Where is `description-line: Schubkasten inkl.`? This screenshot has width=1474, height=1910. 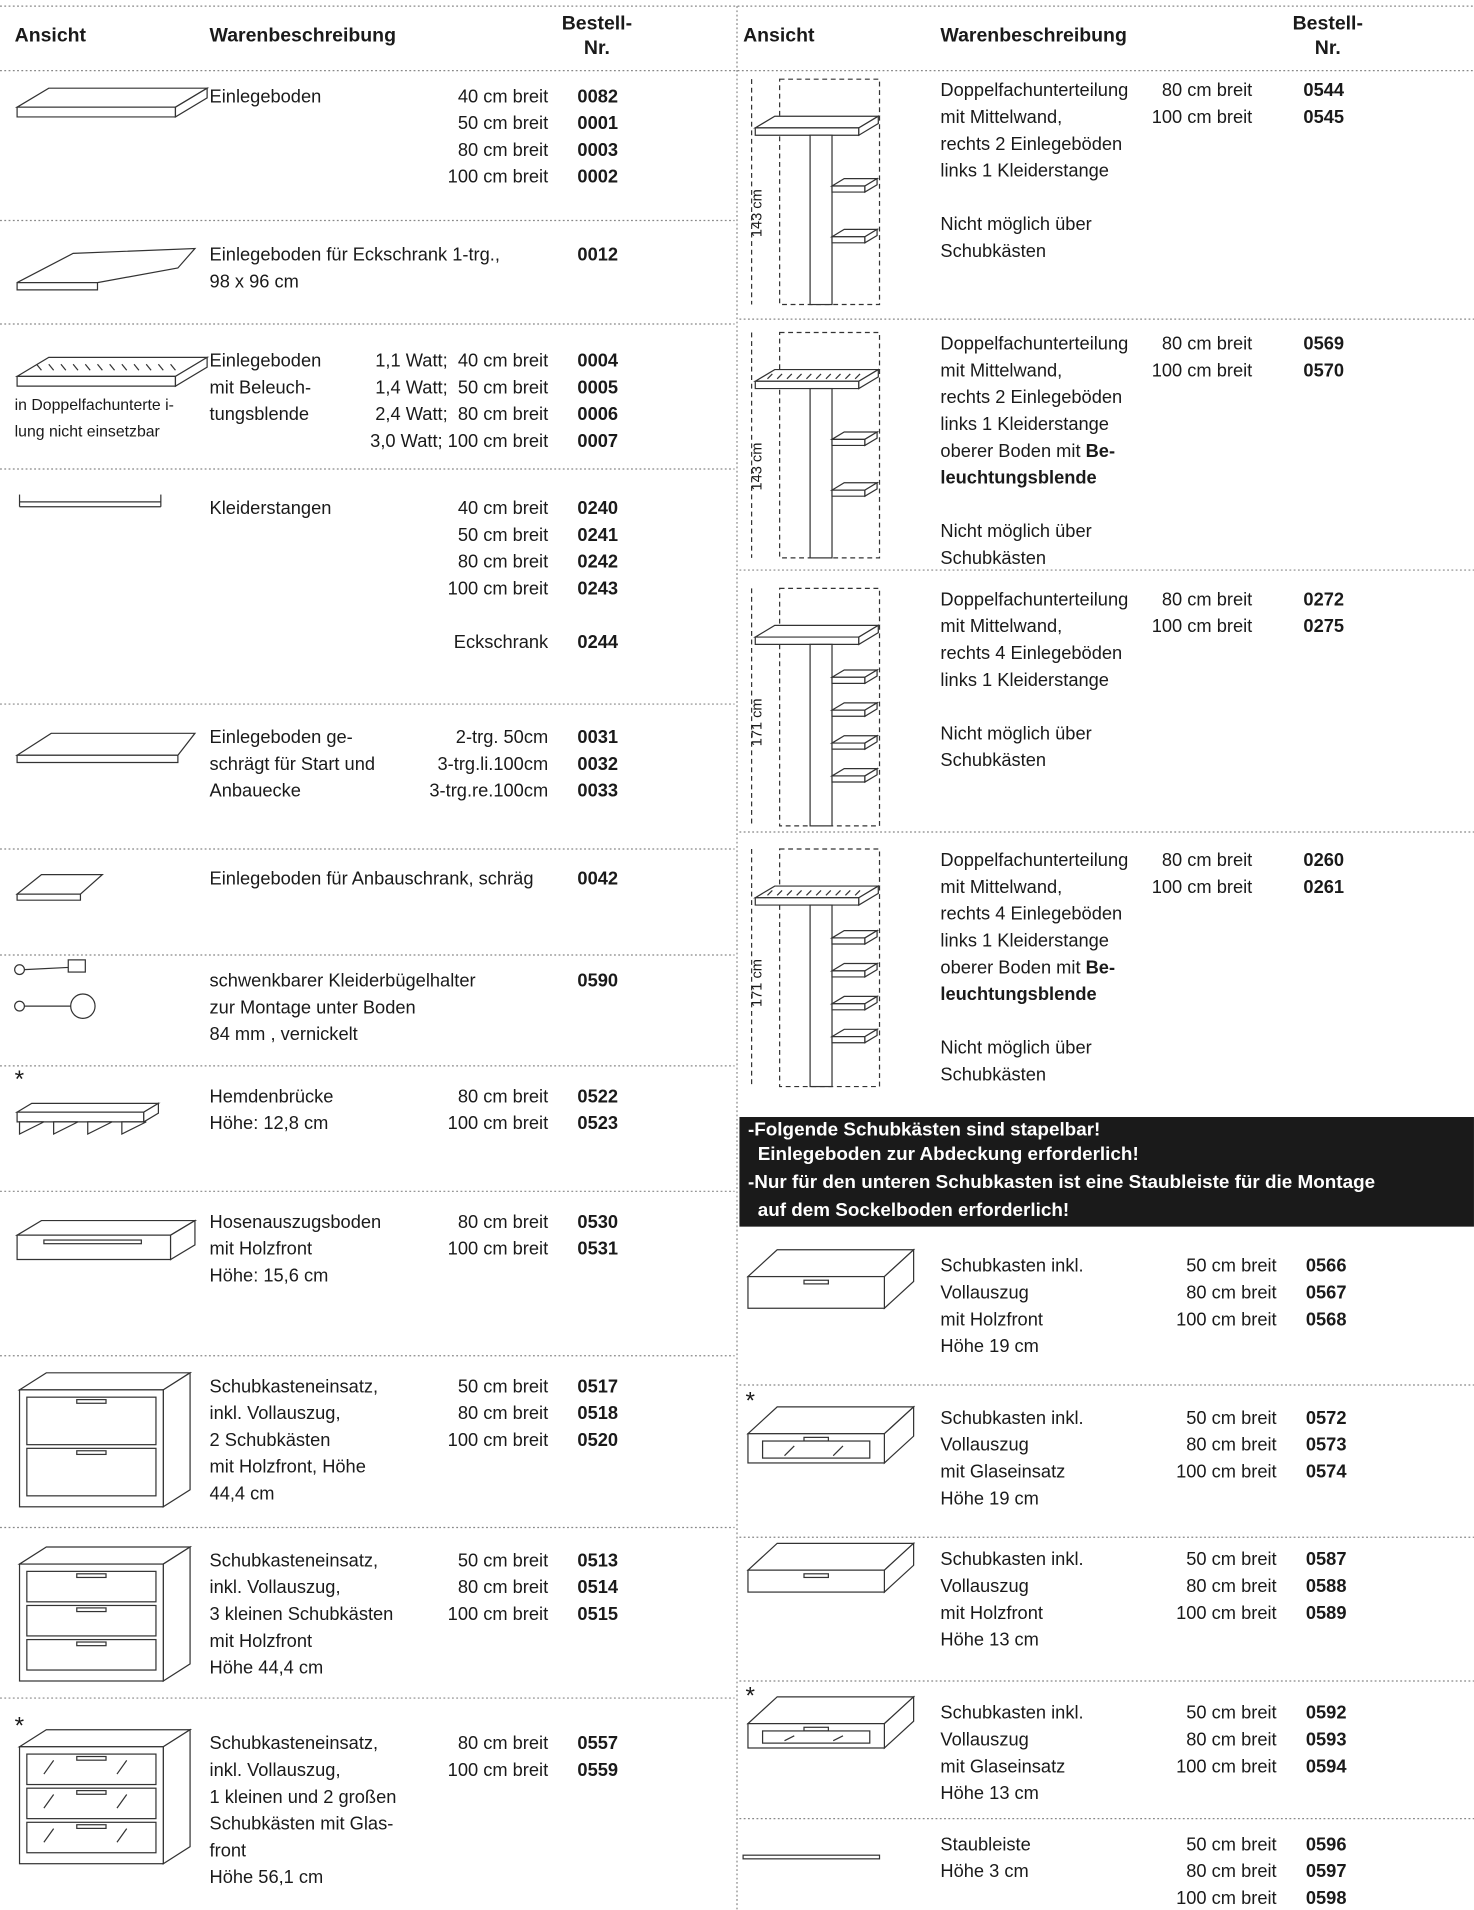
description-line: Schubkasten inkl. is located at coordinates (1011, 1265).